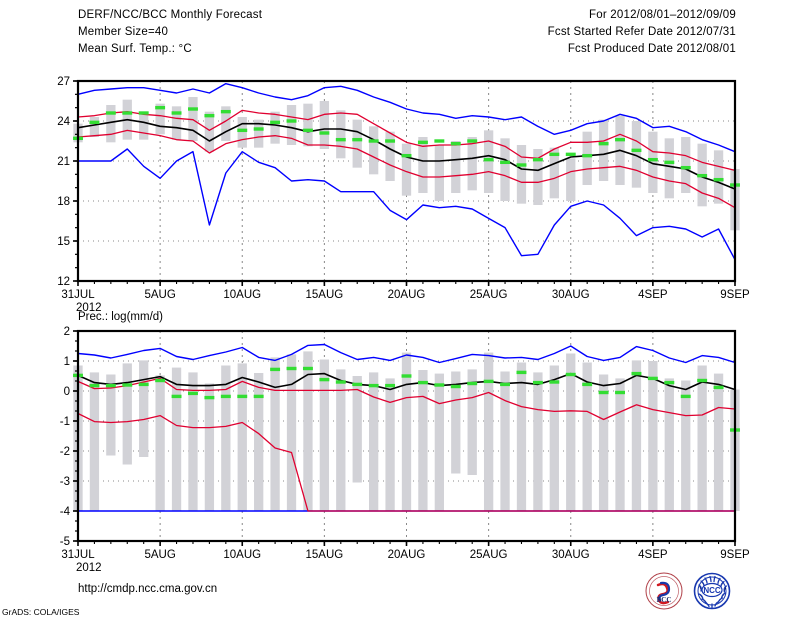 The image size is (800, 618). What do you see at coordinates (662, 15) in the screenshot?
I see `forecast-period-label: For 2012/08/01–2012/09/09` at bounding box center [662, 15].